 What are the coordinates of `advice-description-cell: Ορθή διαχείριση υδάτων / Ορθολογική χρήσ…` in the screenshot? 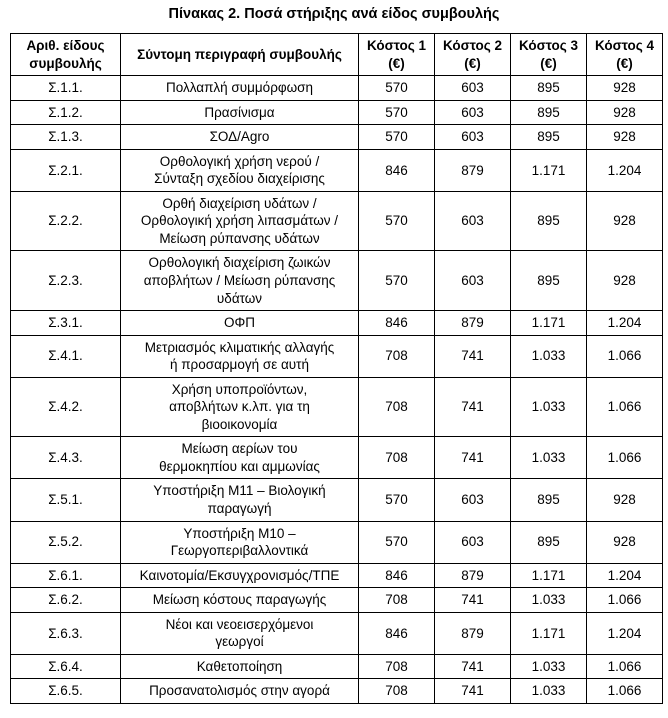 It's located at (239, 221).